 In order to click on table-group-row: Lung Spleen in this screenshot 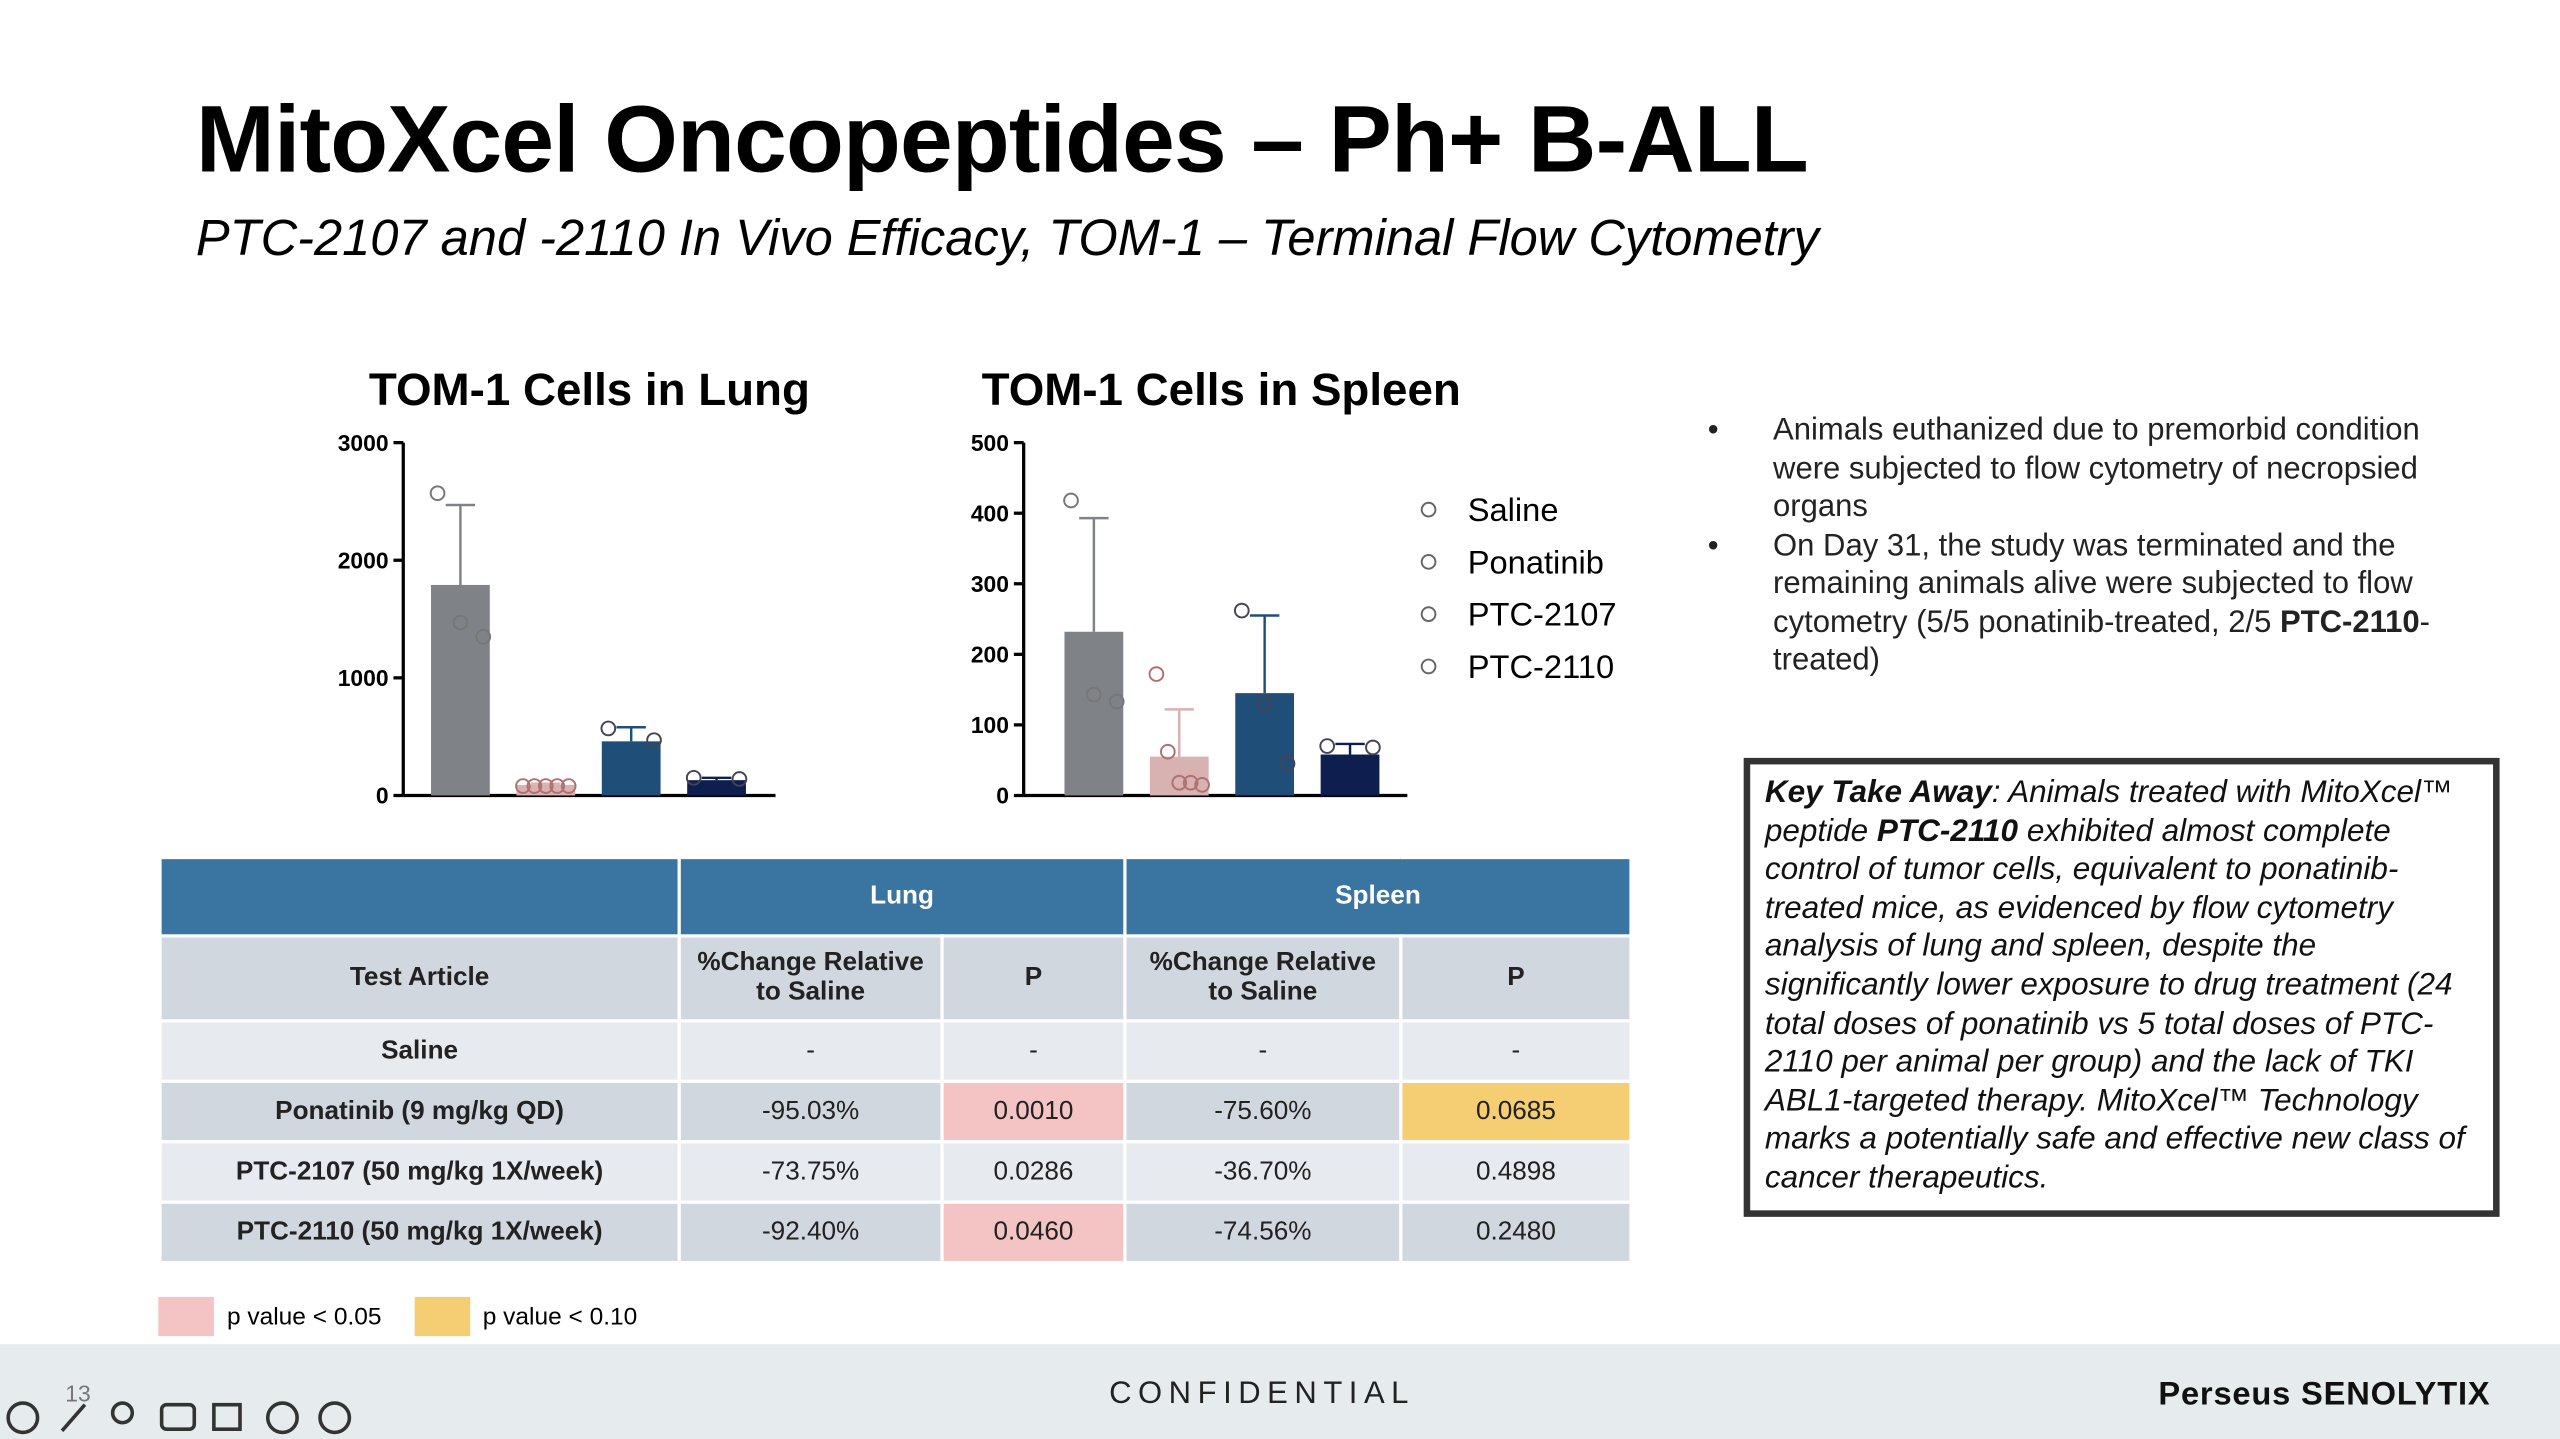, I will do `click(895, 896)`.